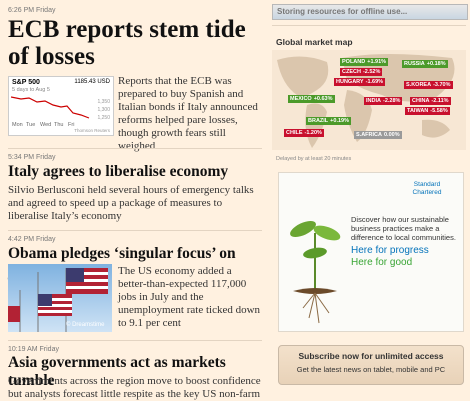  I want to click on market-change: +1.91%, so click(377, 62).